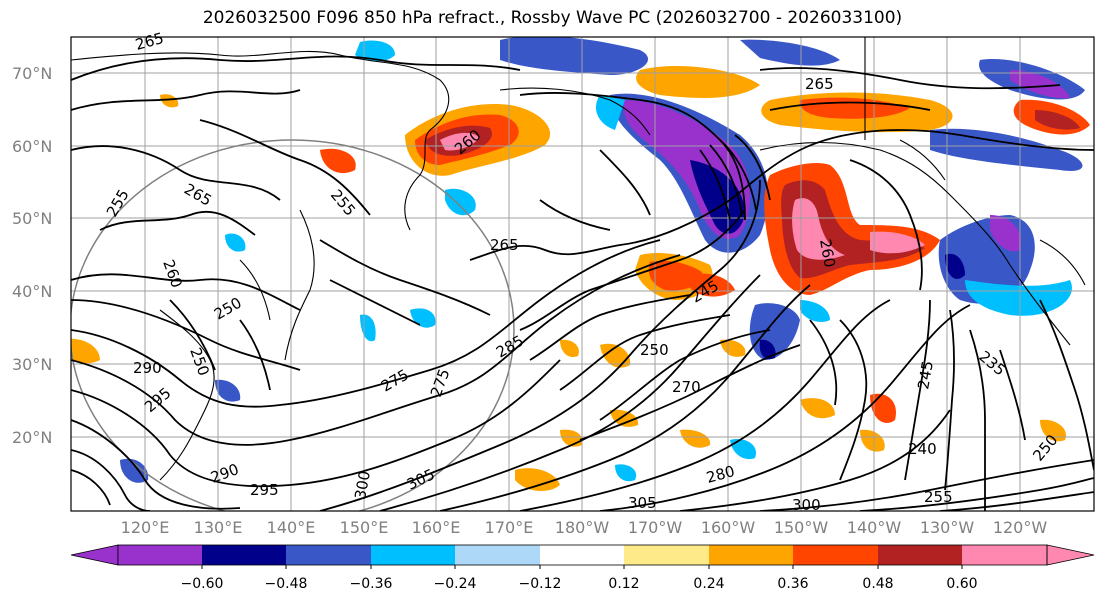 The height and width of the screenshot is (604, 1105). Describe the element at coordinates (291, 527) in the screenshot. I see `lon-label: 140°E` at that location.